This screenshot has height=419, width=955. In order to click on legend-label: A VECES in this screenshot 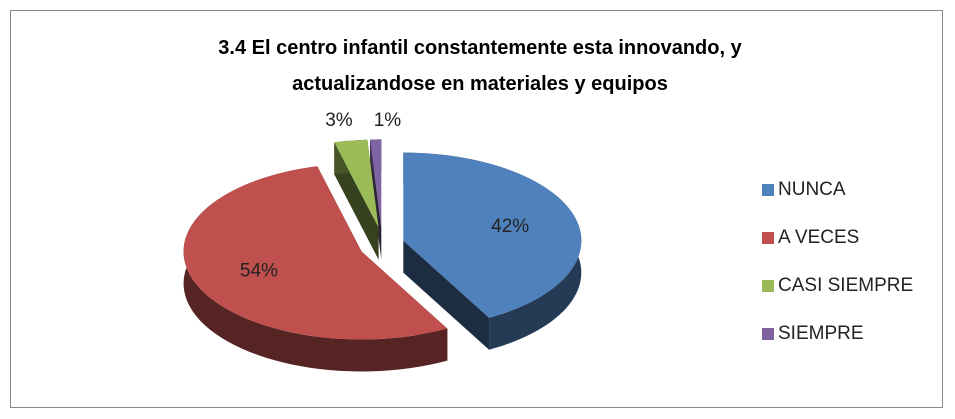, I will do `click(818, 237)`.